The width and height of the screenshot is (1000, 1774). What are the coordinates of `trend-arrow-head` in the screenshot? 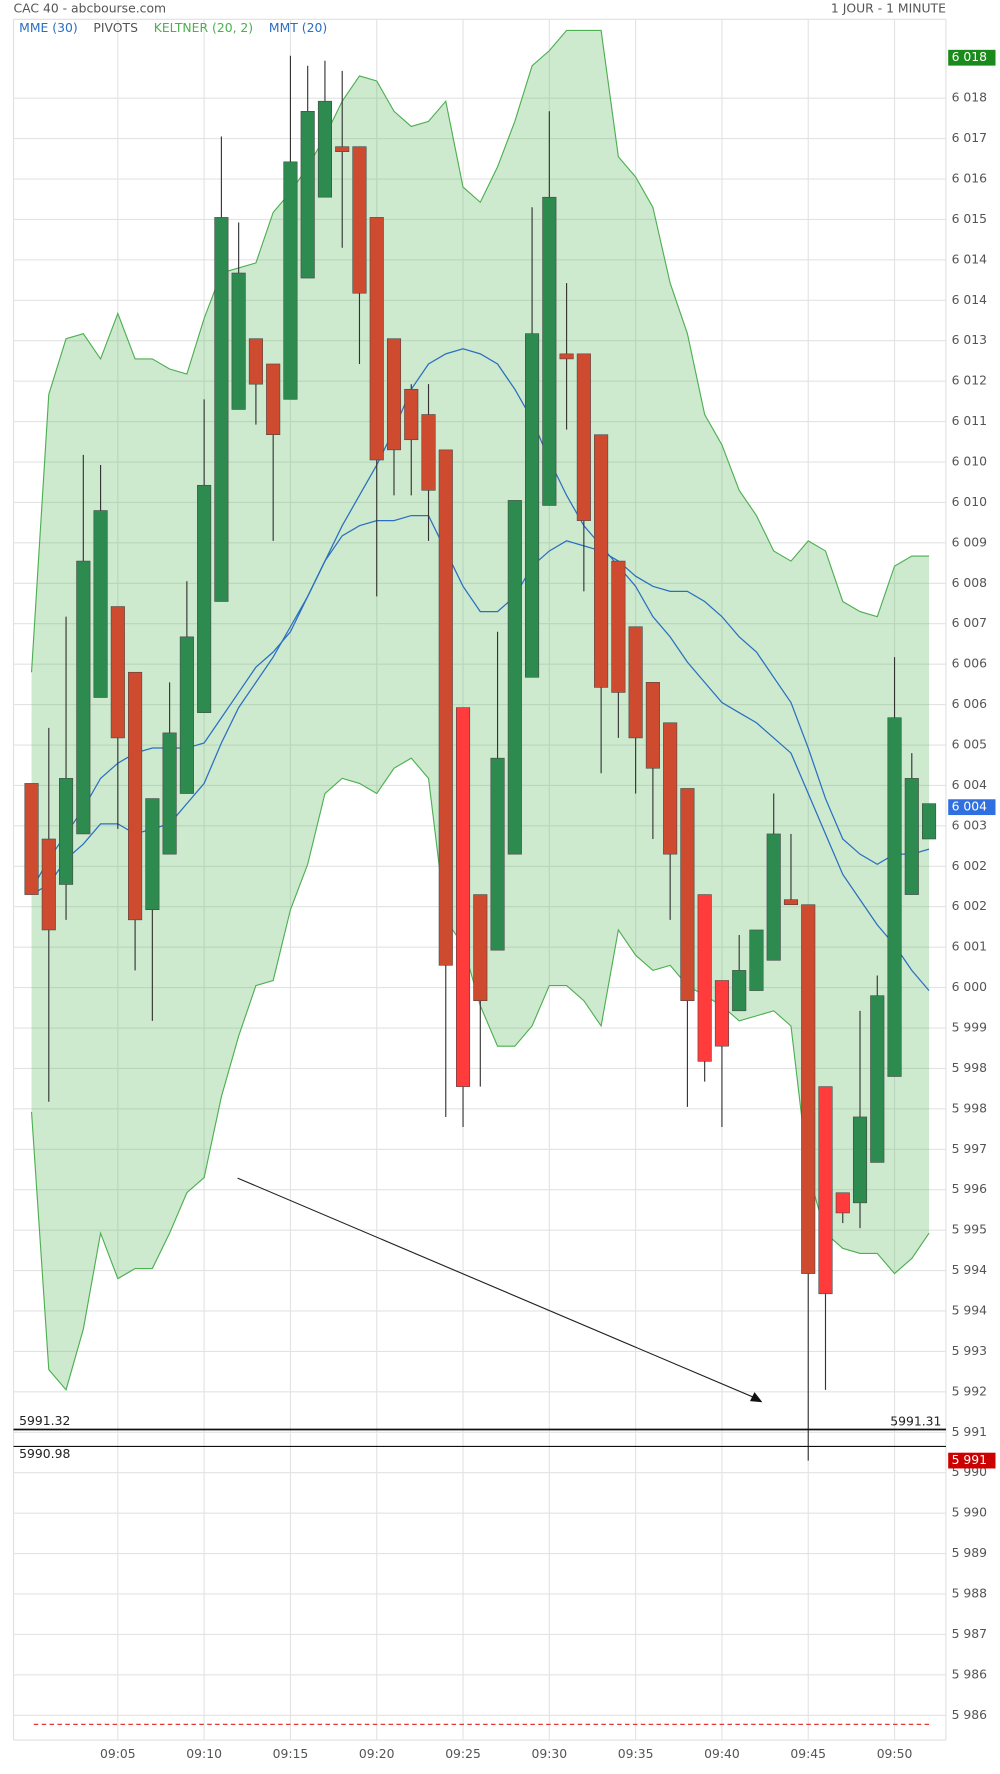 It's located at (756, 1397).